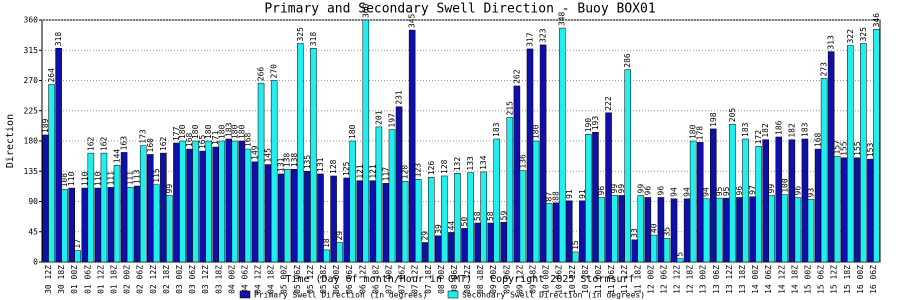  I want to click on x-tick-label: 05 18Z, so click(323, 279).